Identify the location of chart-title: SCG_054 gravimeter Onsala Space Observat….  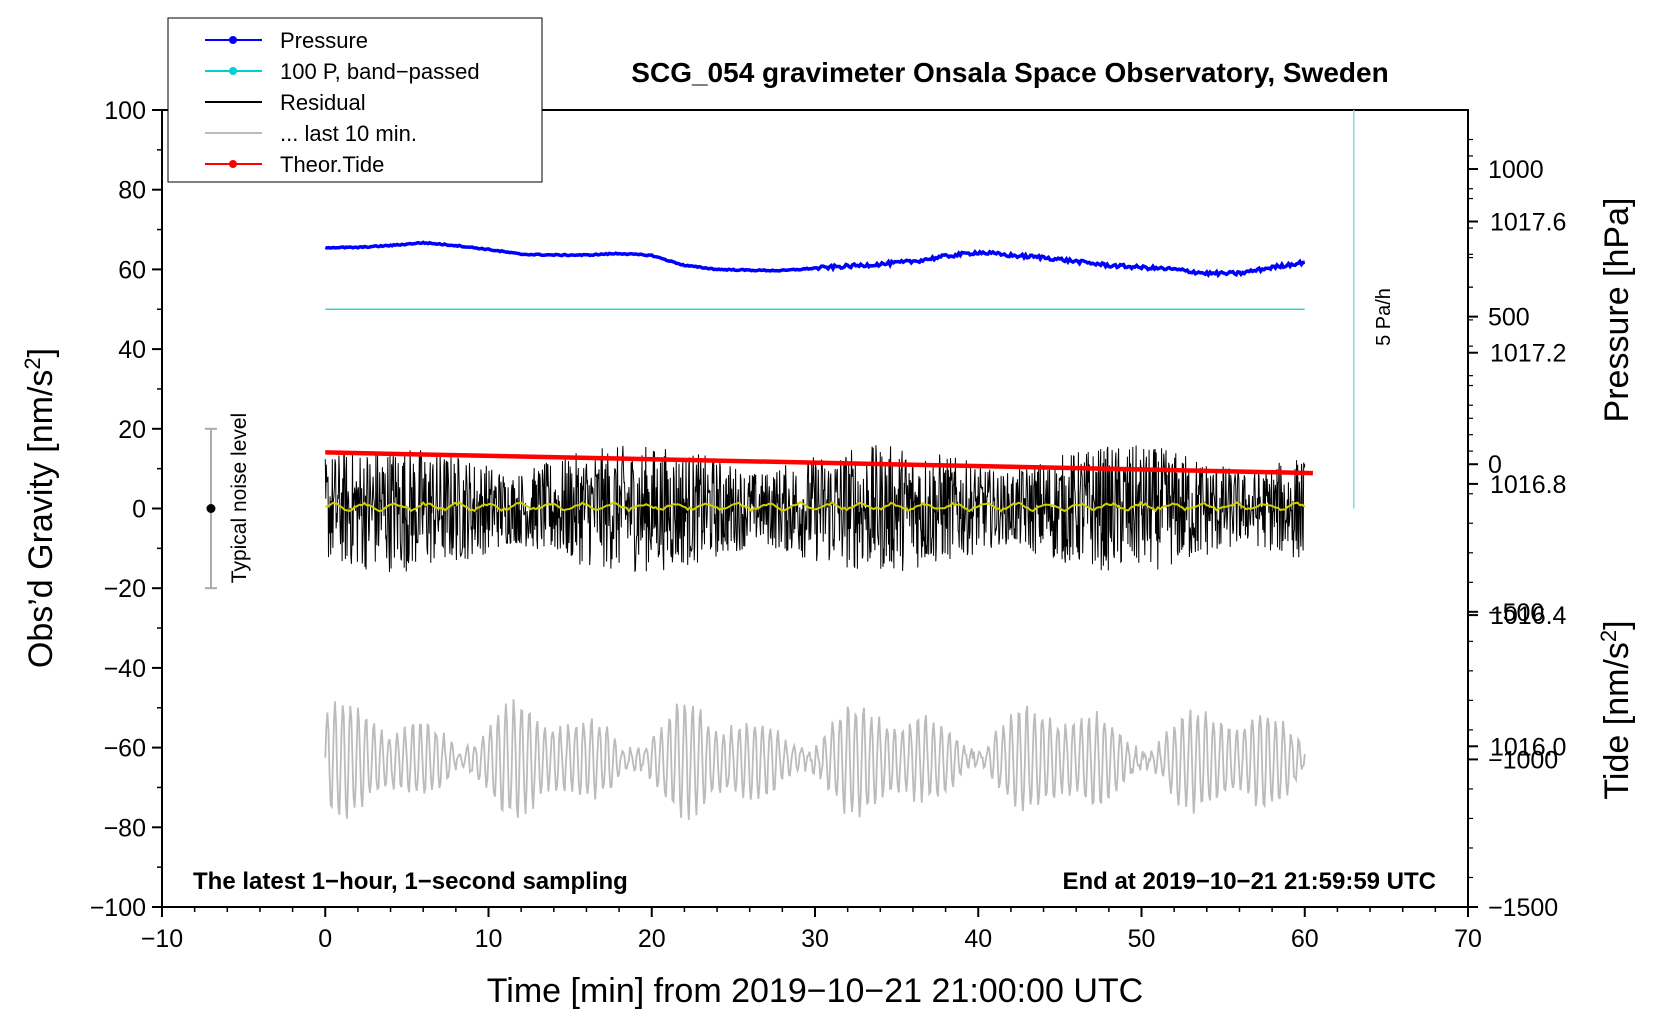
(1009, 72).